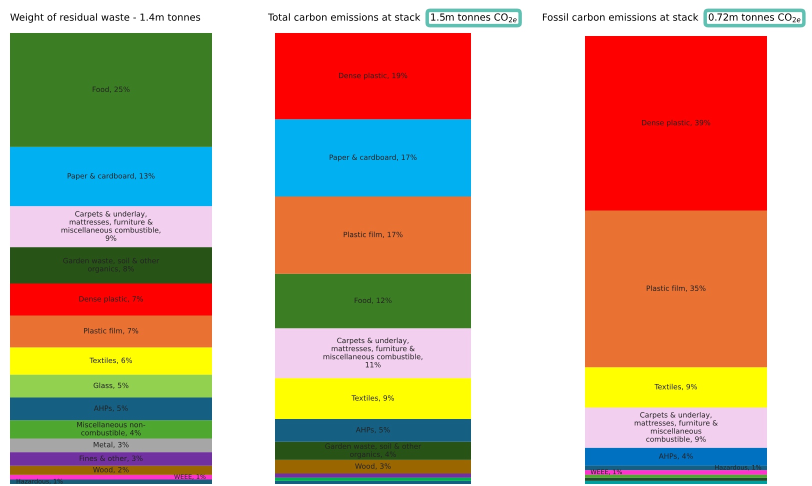 Image resolution: width=812 pixels, height=486 pixels. What do you see at coordinates (620, 17) in the screenshot?
I see `chart-title: Fossil carbon emissions at stack` at bounding box center [620, 17].